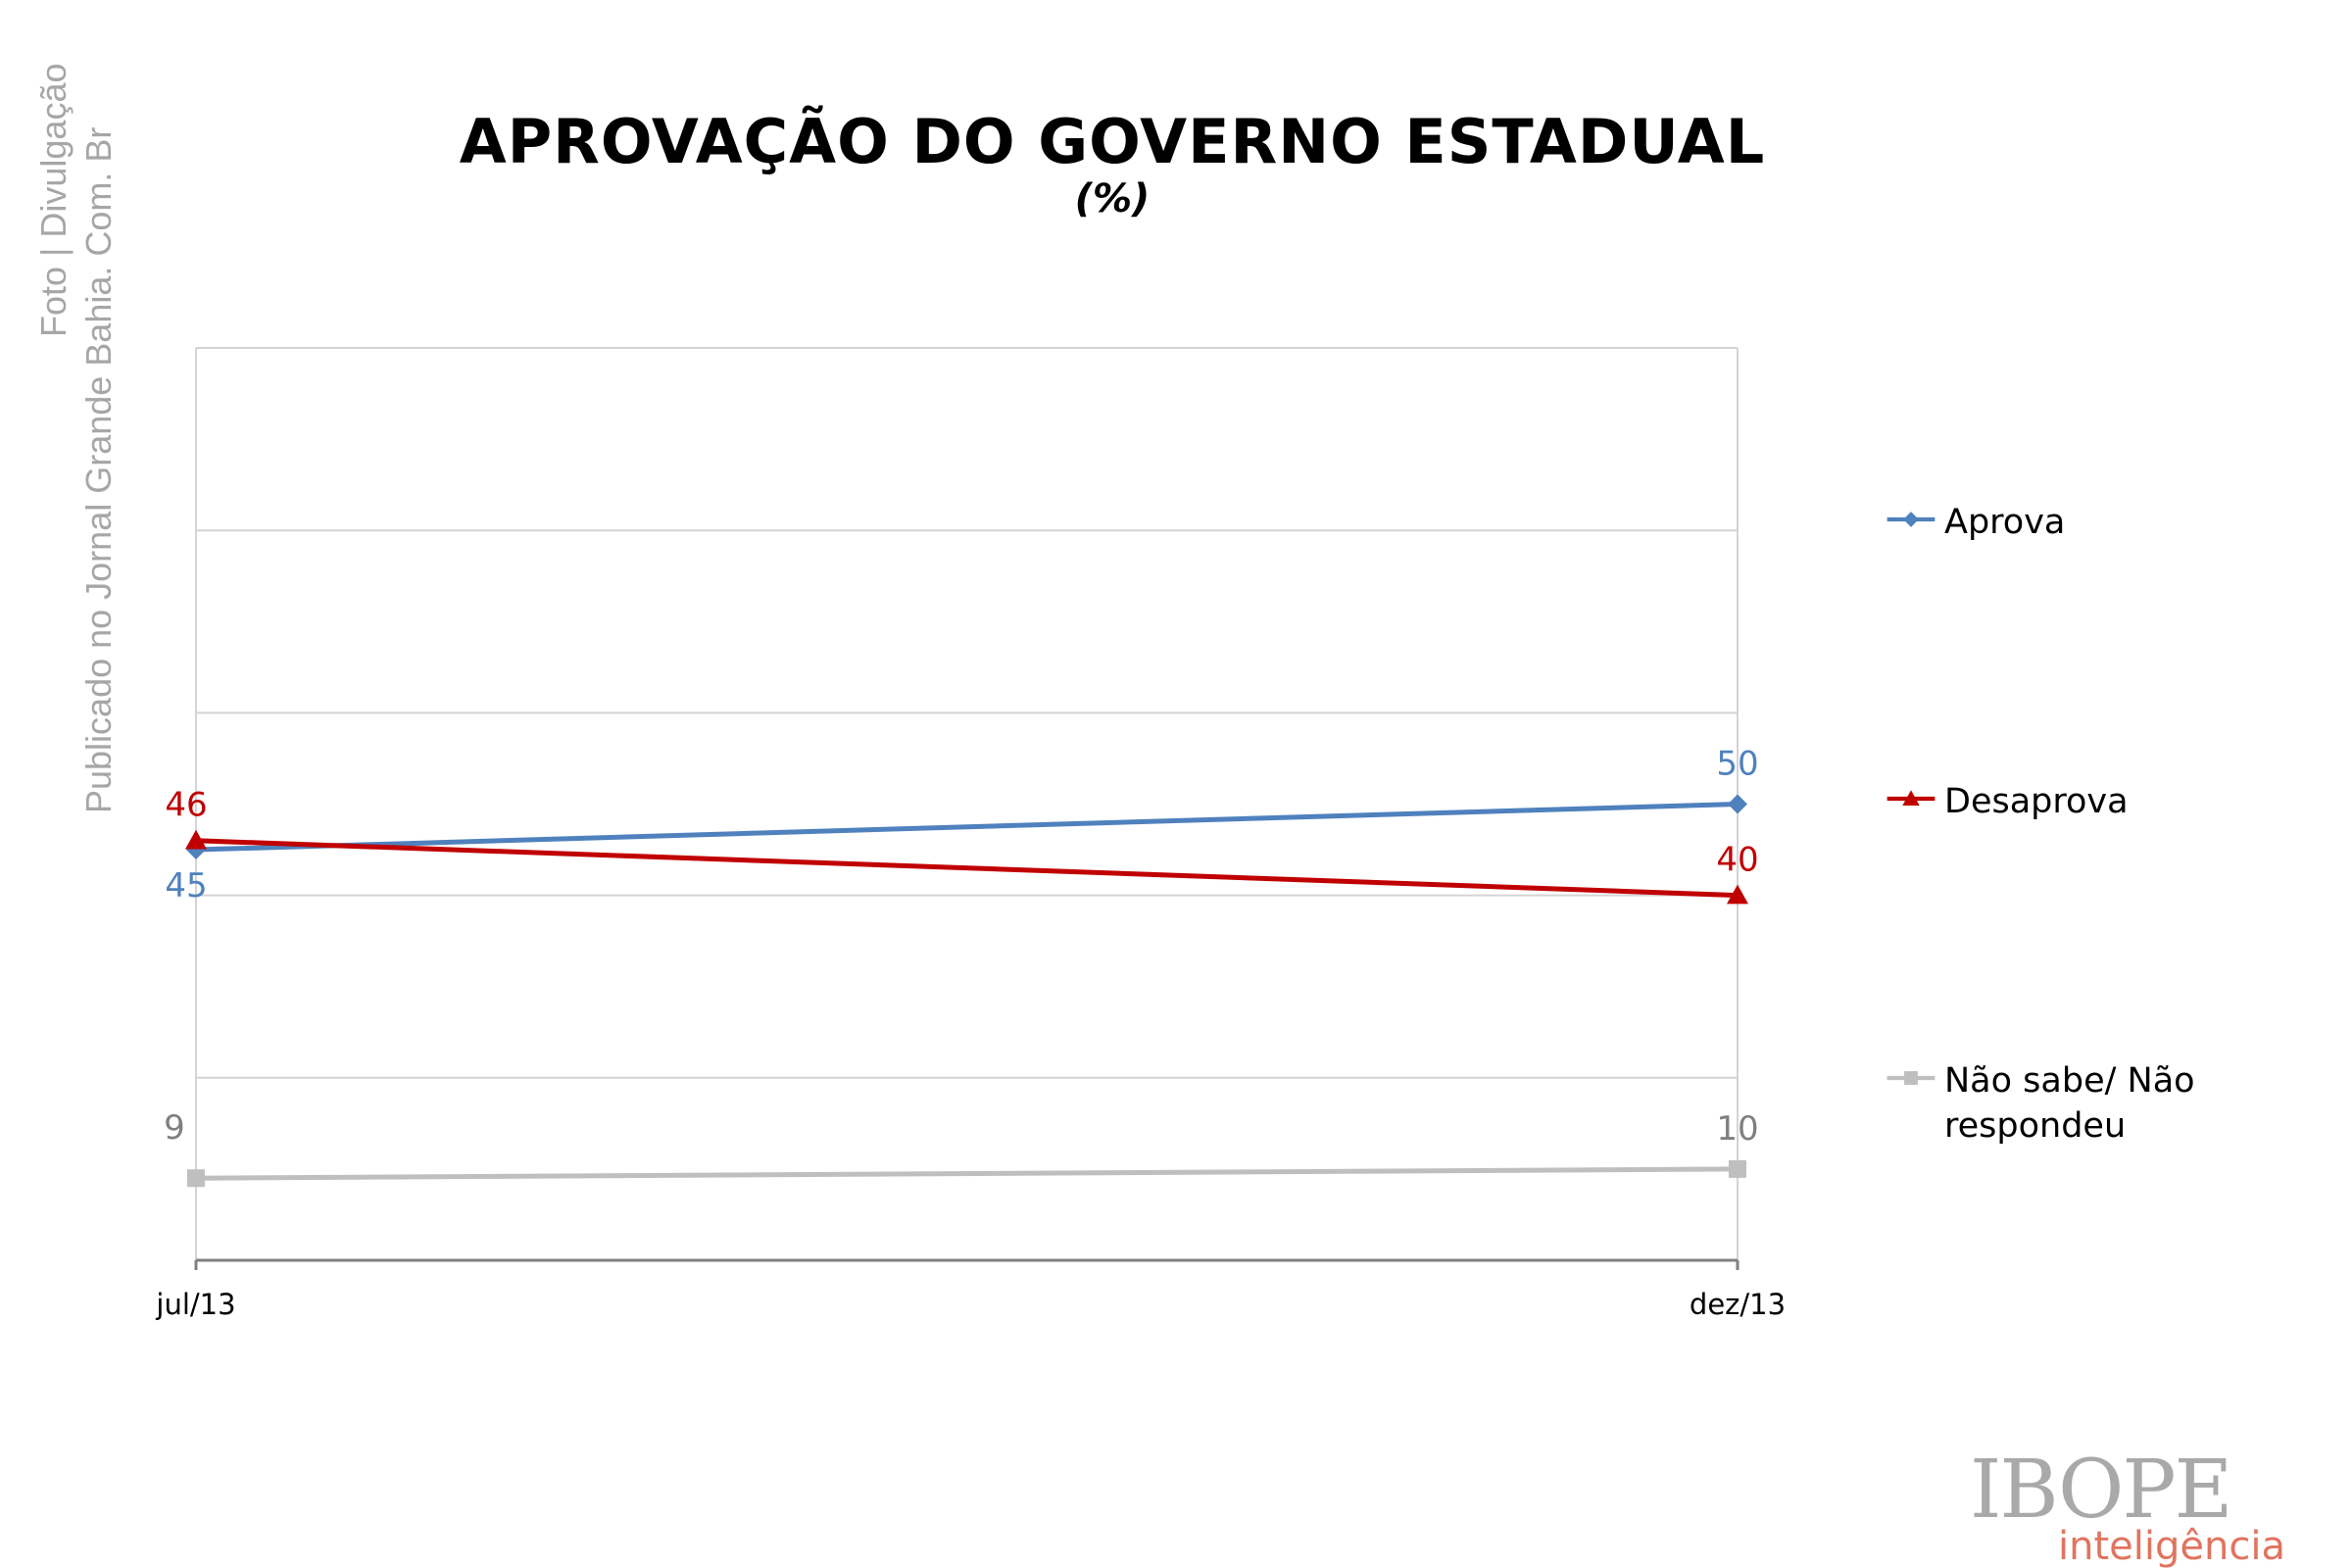 Image resolution: width=2352 pixels, height=1568 pixels. Describe the element at coordinates (2101, 1490) in the screenshot. I see `logo-wordmark: IBOPE` at that location.